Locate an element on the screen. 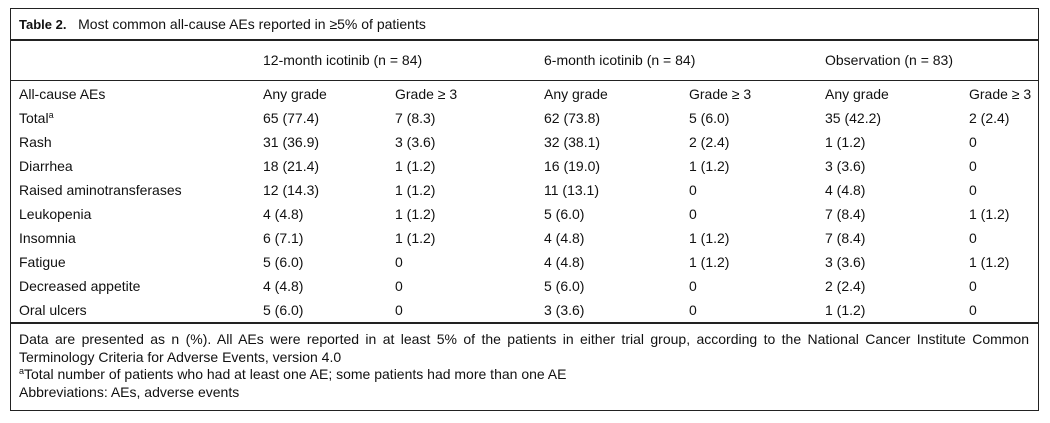 This screenshot has width=1050, height=423. row-label: Insomnia is located at coordinates (47, 238).